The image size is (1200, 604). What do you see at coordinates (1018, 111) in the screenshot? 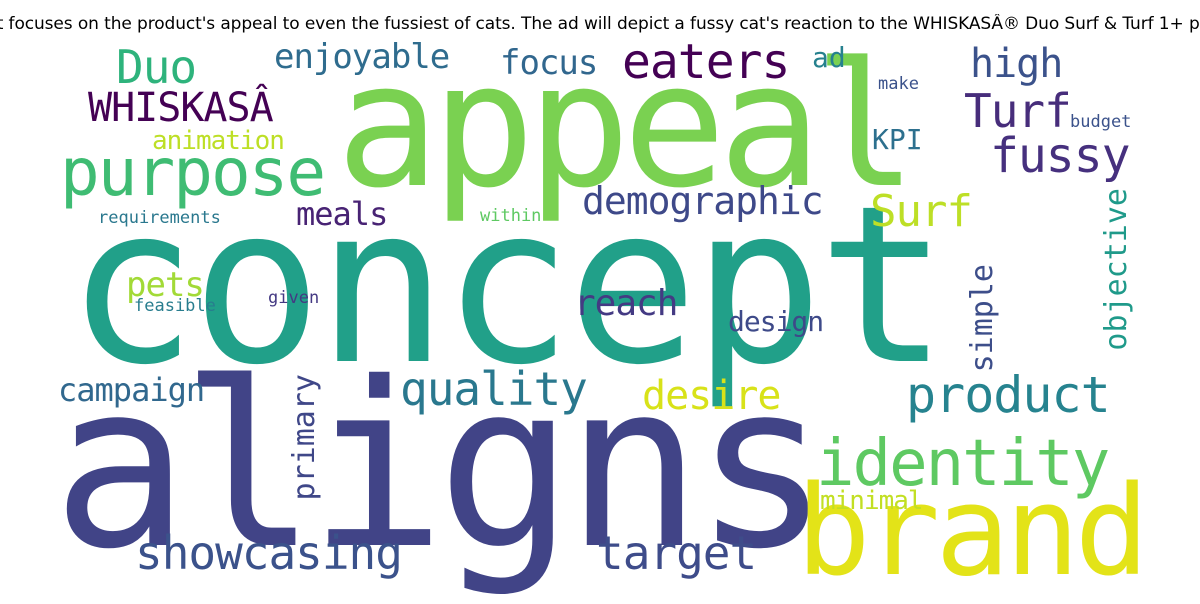
I see `word-turf: Turf` at bounding box center [1018, 111].